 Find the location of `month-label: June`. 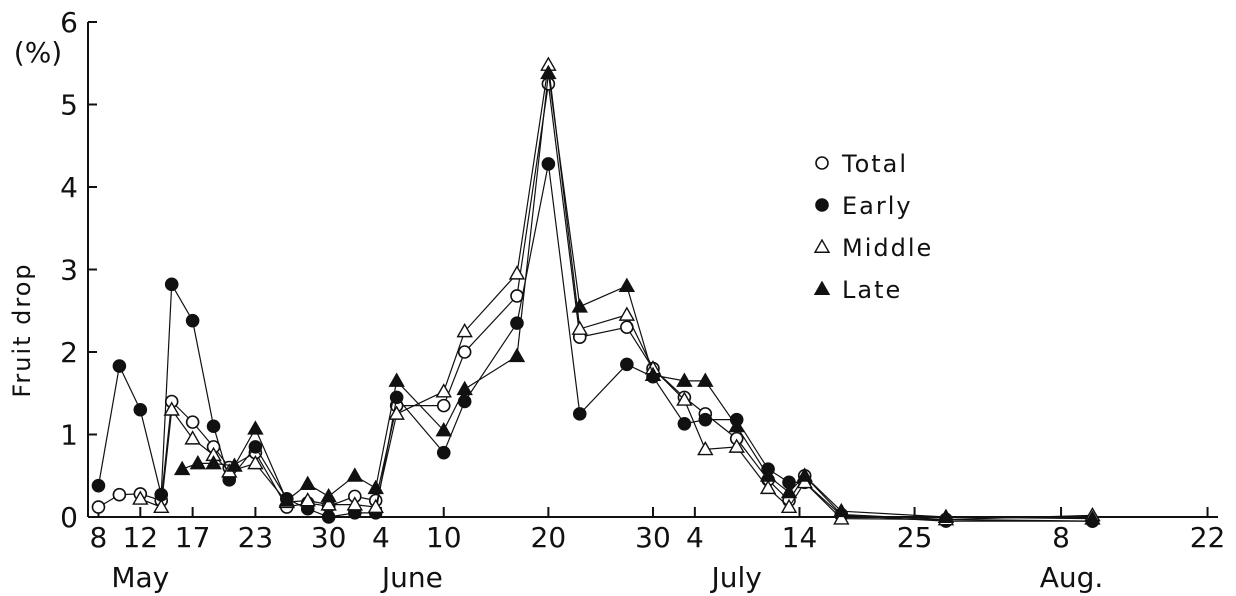

month-label: June is located at coordinates (411, 577).